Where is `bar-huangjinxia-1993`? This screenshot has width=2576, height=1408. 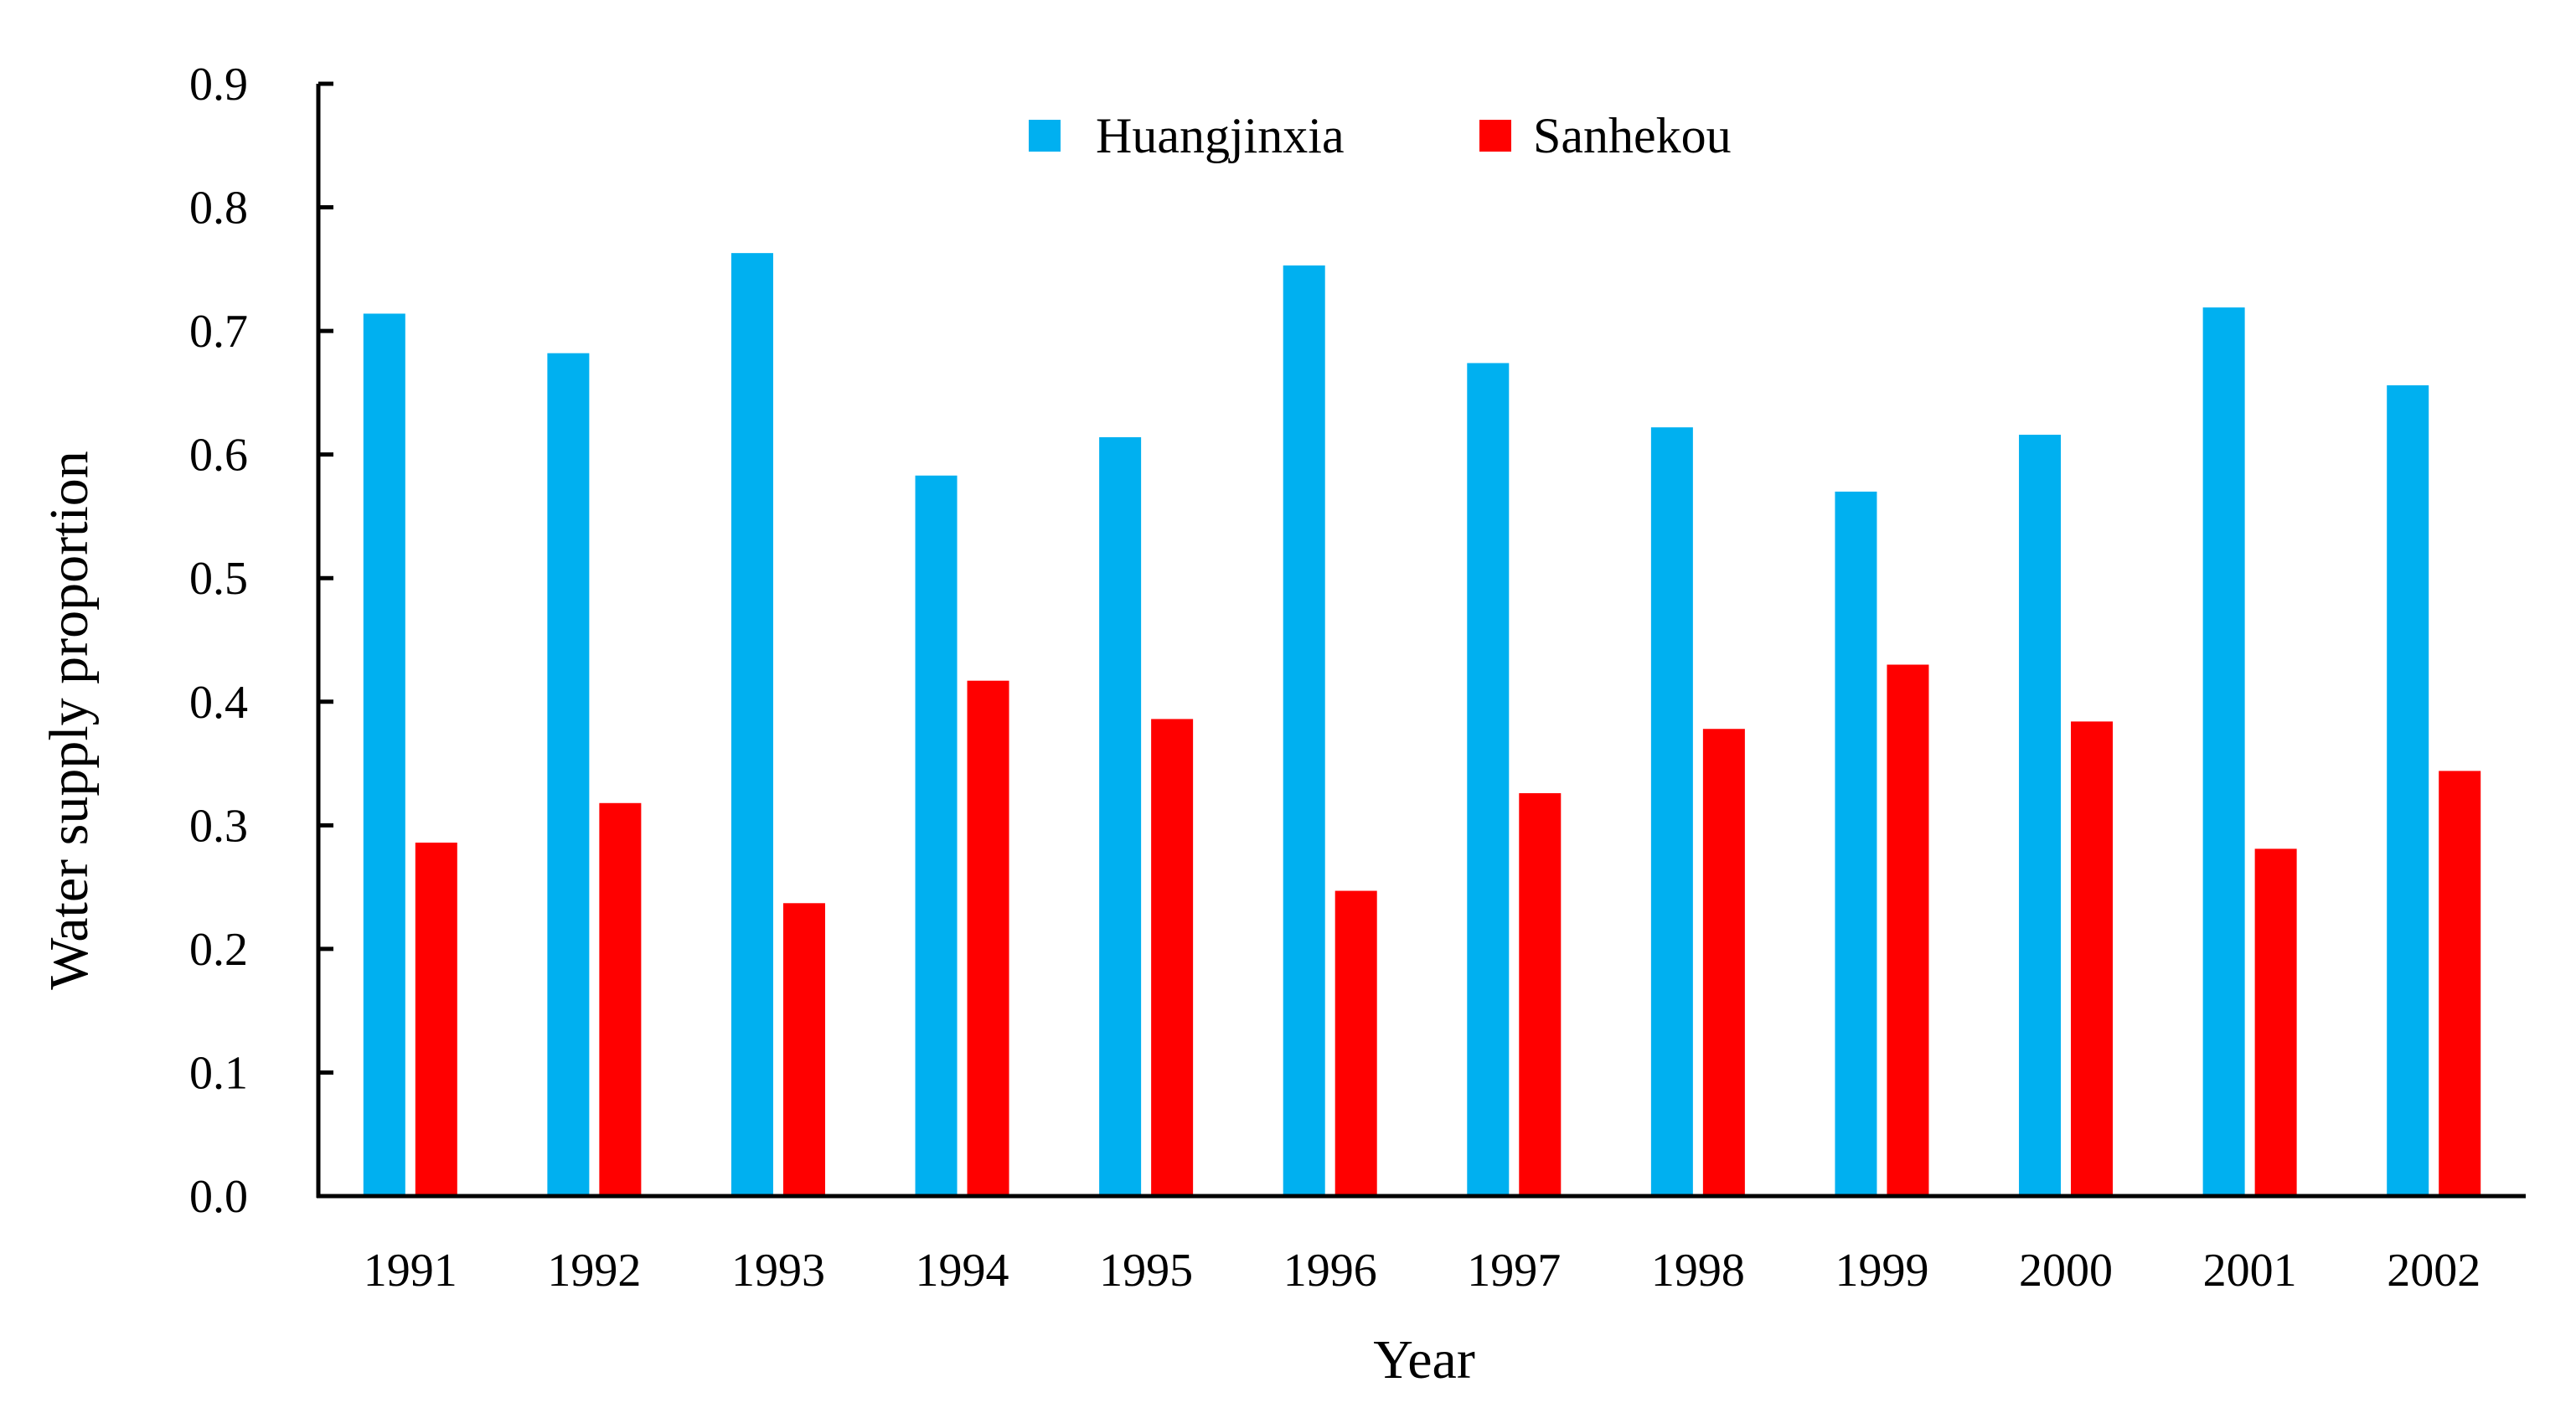 bar-huangjinxia-1993 is located at coordinates (751, 724).